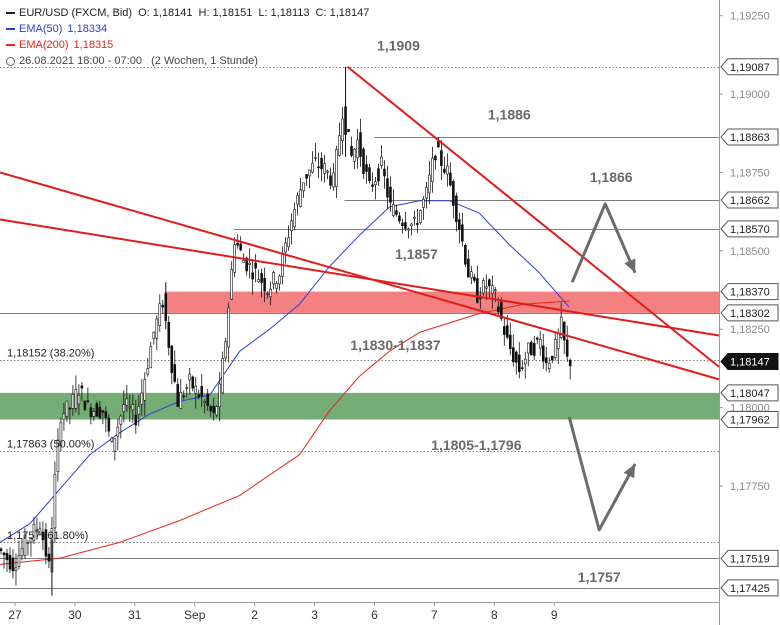 The width and height of the screenshot is (780, 625). What do you see at coordinates (225, 13) in the screenshot?
I see `high-value: H: 1,18151` at bounding box center [225, 13].